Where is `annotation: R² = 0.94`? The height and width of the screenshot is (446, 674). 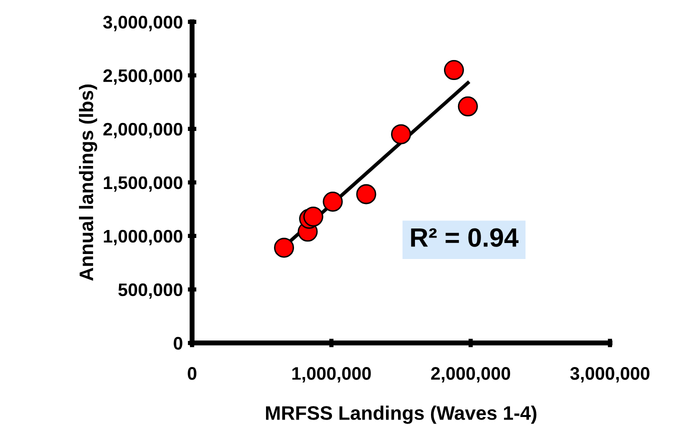
annotation: R² = 0.94 is located at coordinates (465, 237).